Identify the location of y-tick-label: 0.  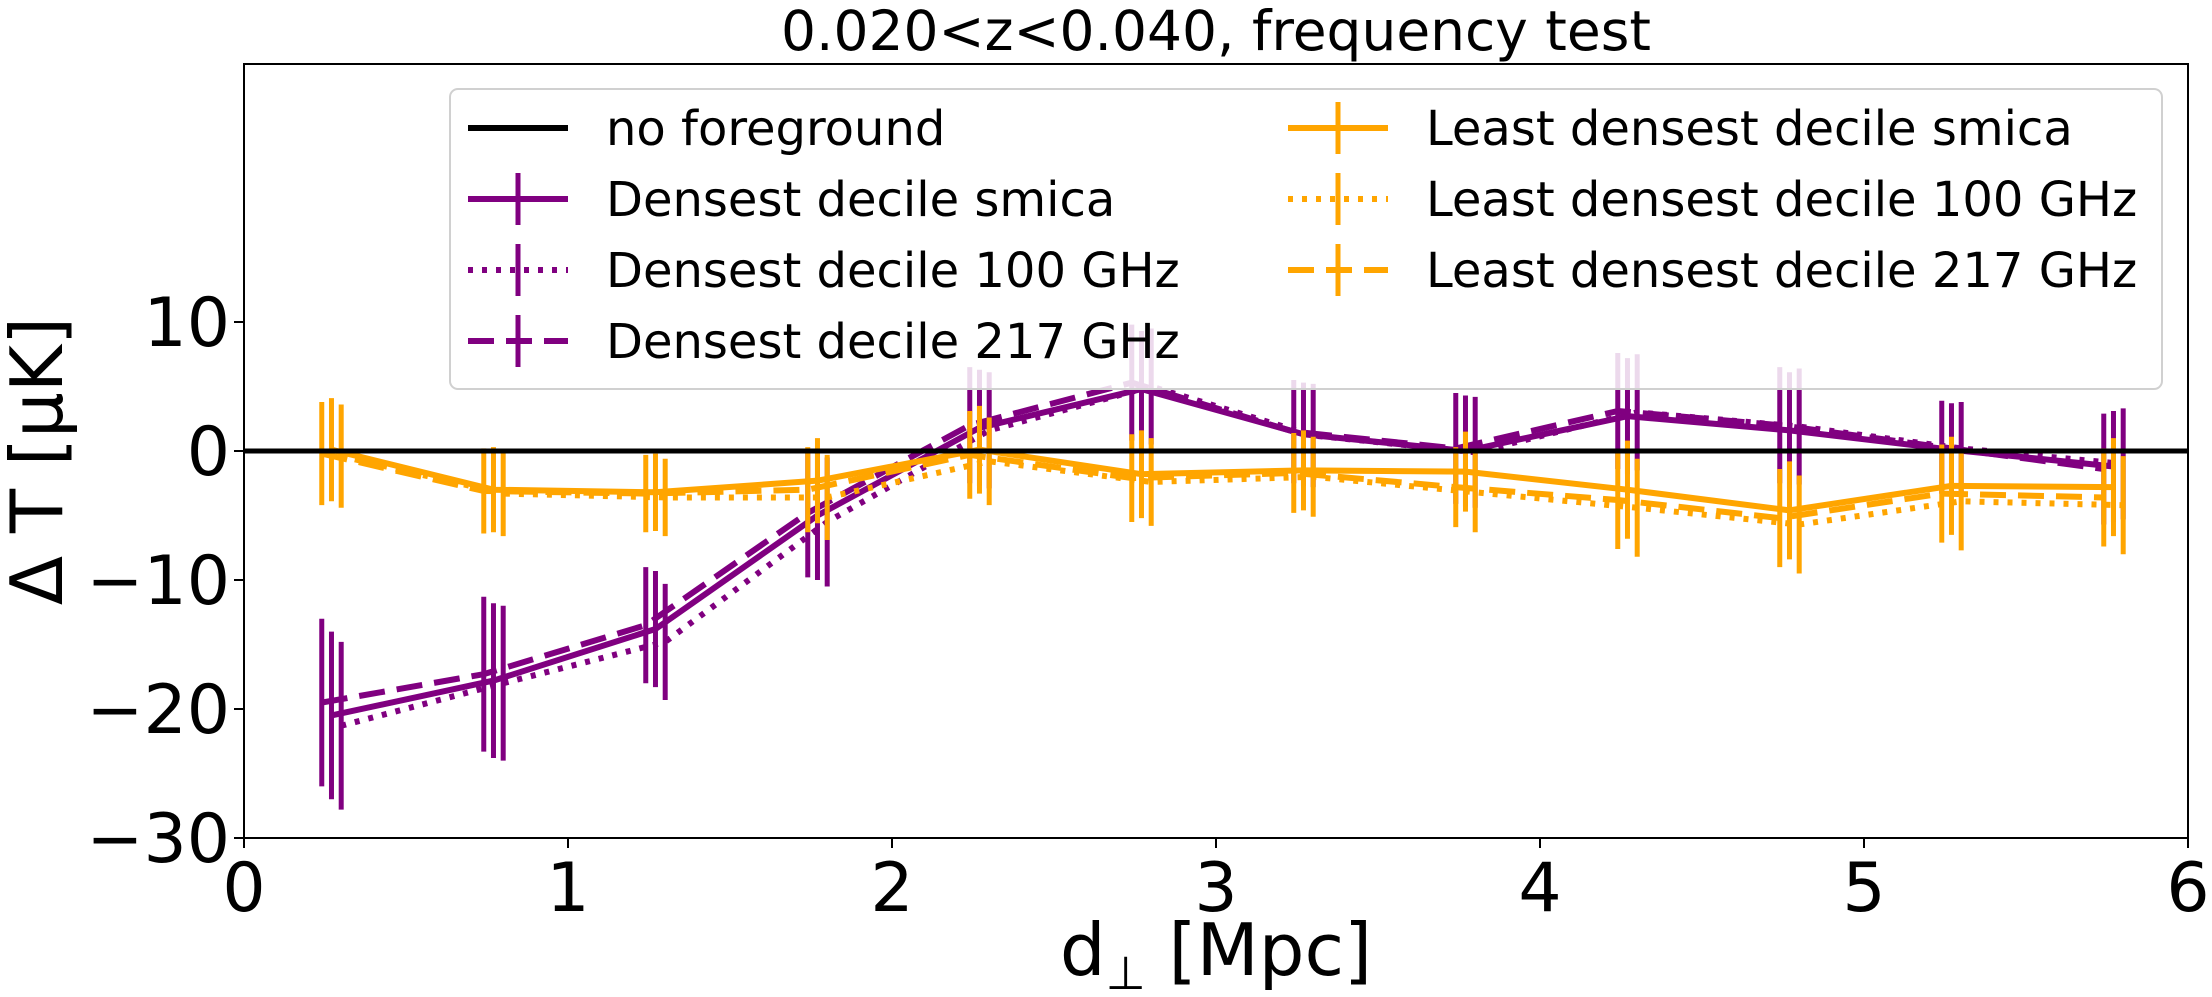
(208, 452).